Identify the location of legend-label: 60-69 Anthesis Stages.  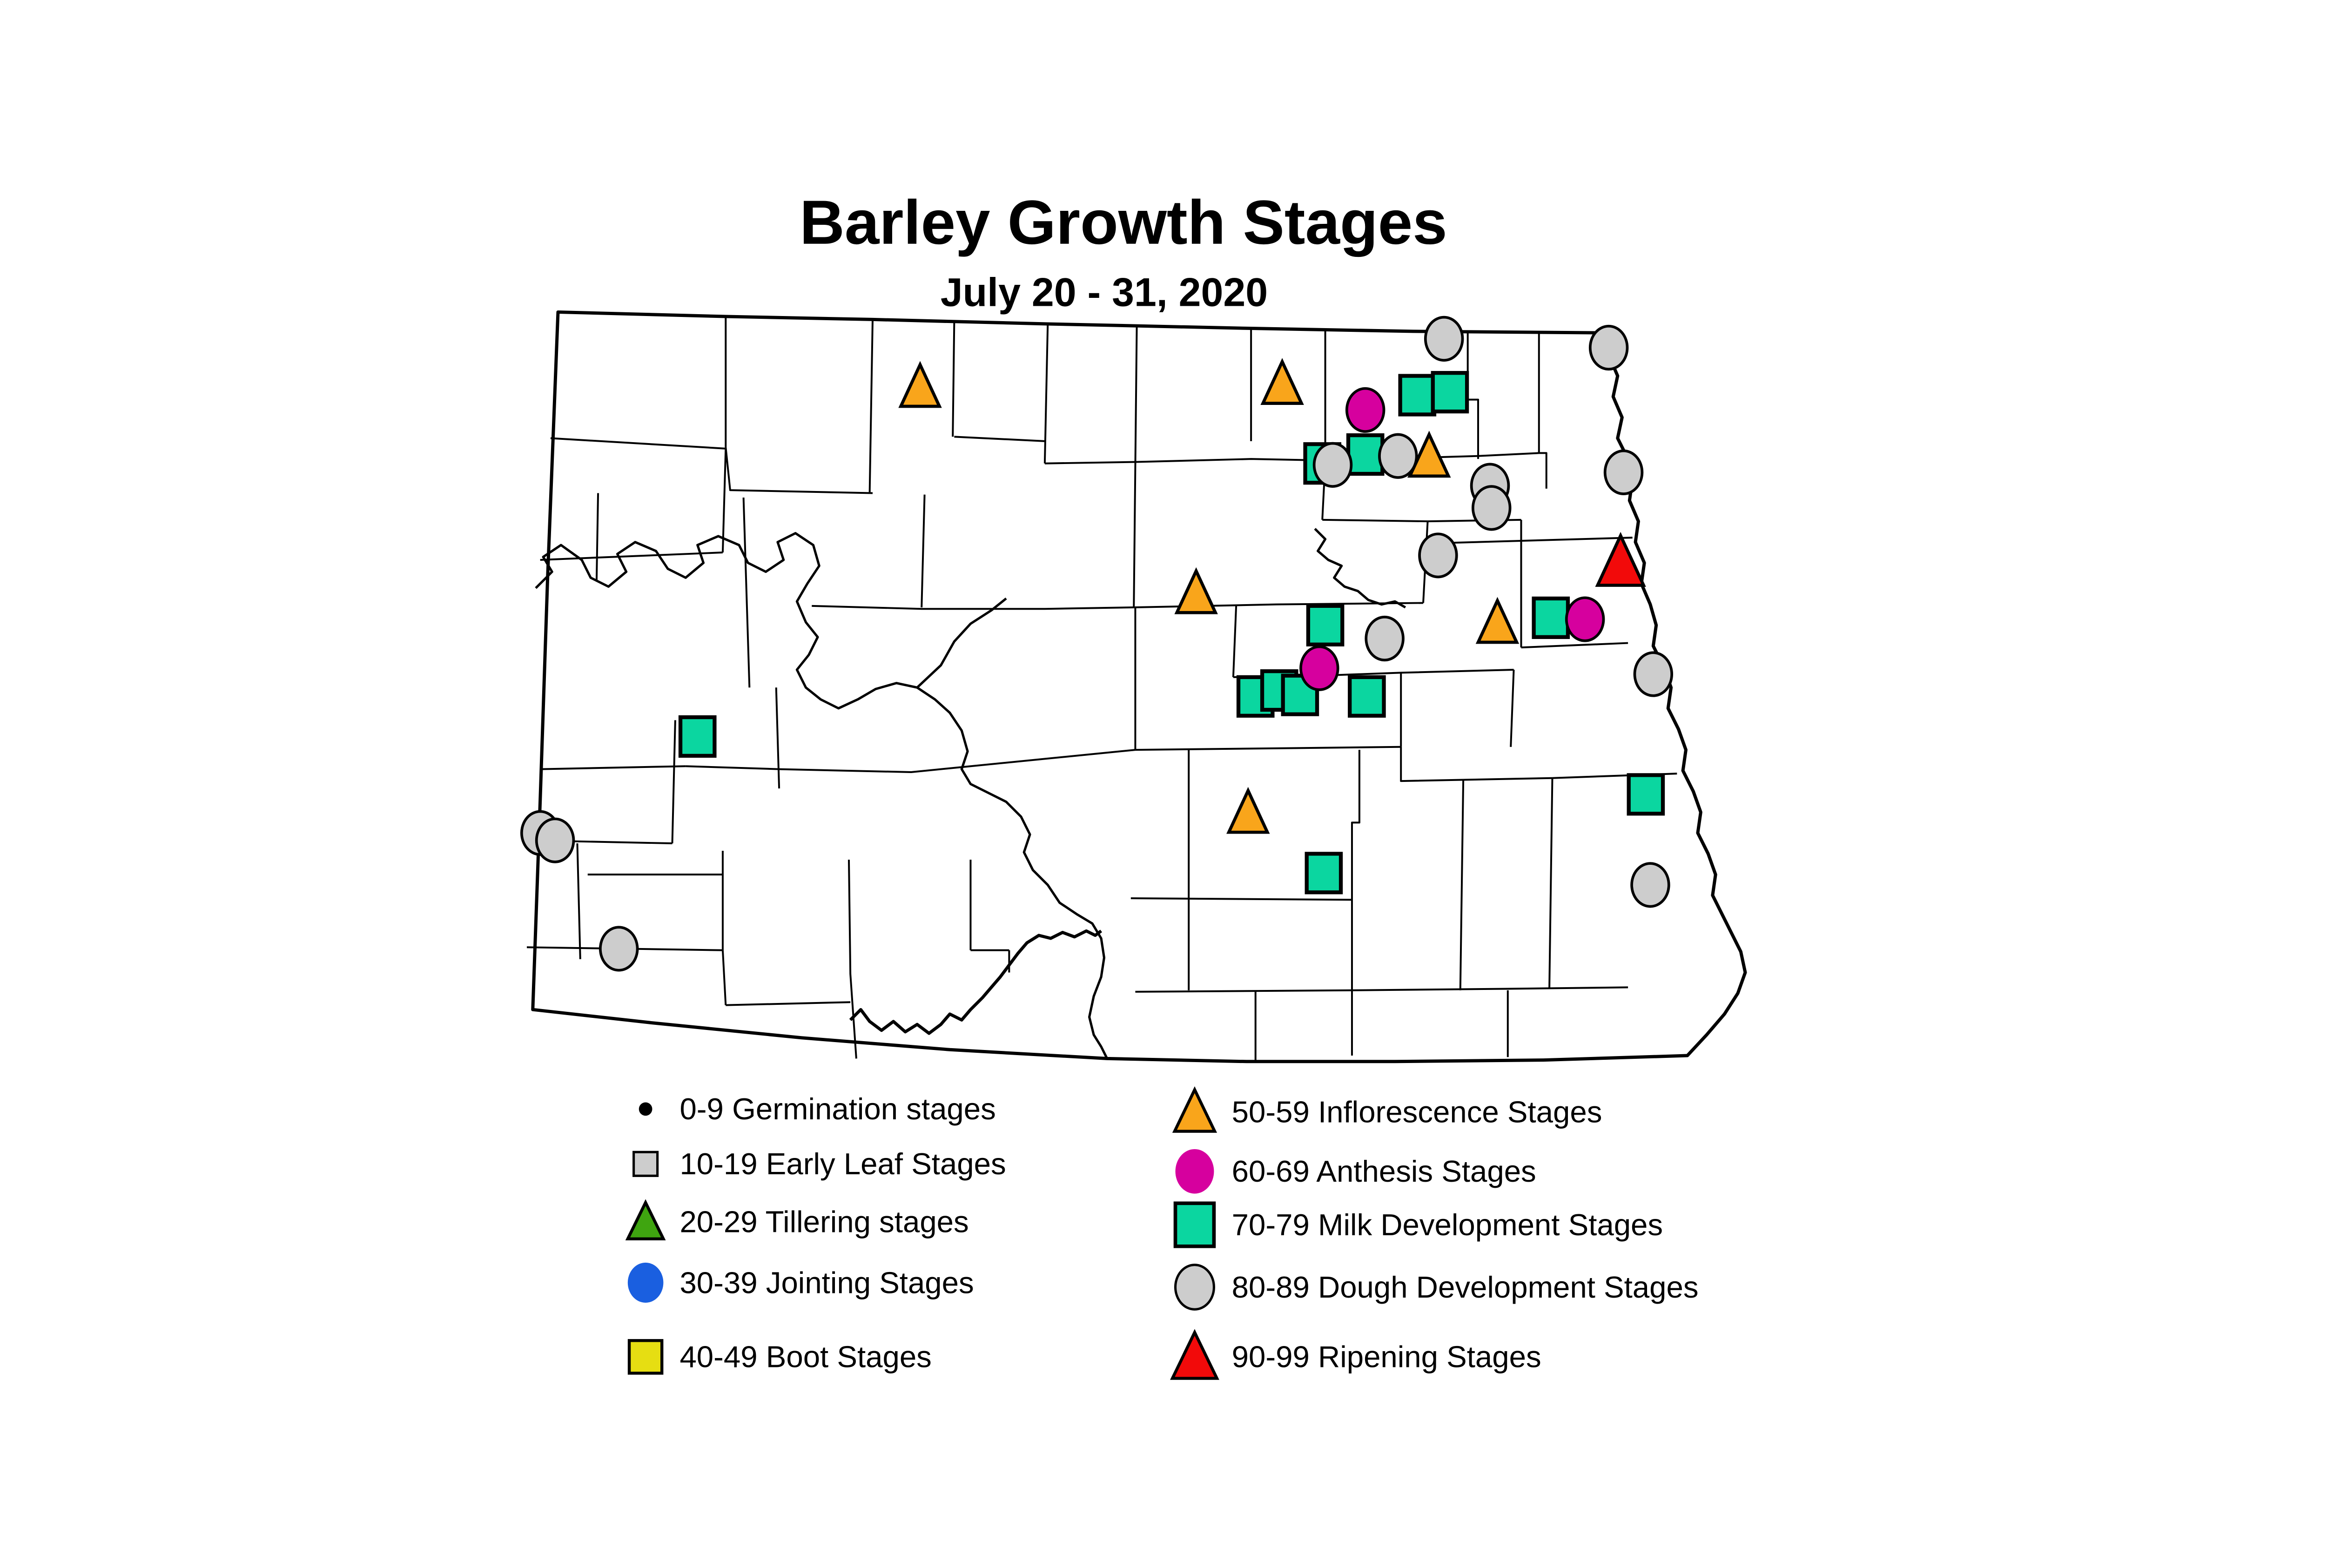
(1384, 1171).